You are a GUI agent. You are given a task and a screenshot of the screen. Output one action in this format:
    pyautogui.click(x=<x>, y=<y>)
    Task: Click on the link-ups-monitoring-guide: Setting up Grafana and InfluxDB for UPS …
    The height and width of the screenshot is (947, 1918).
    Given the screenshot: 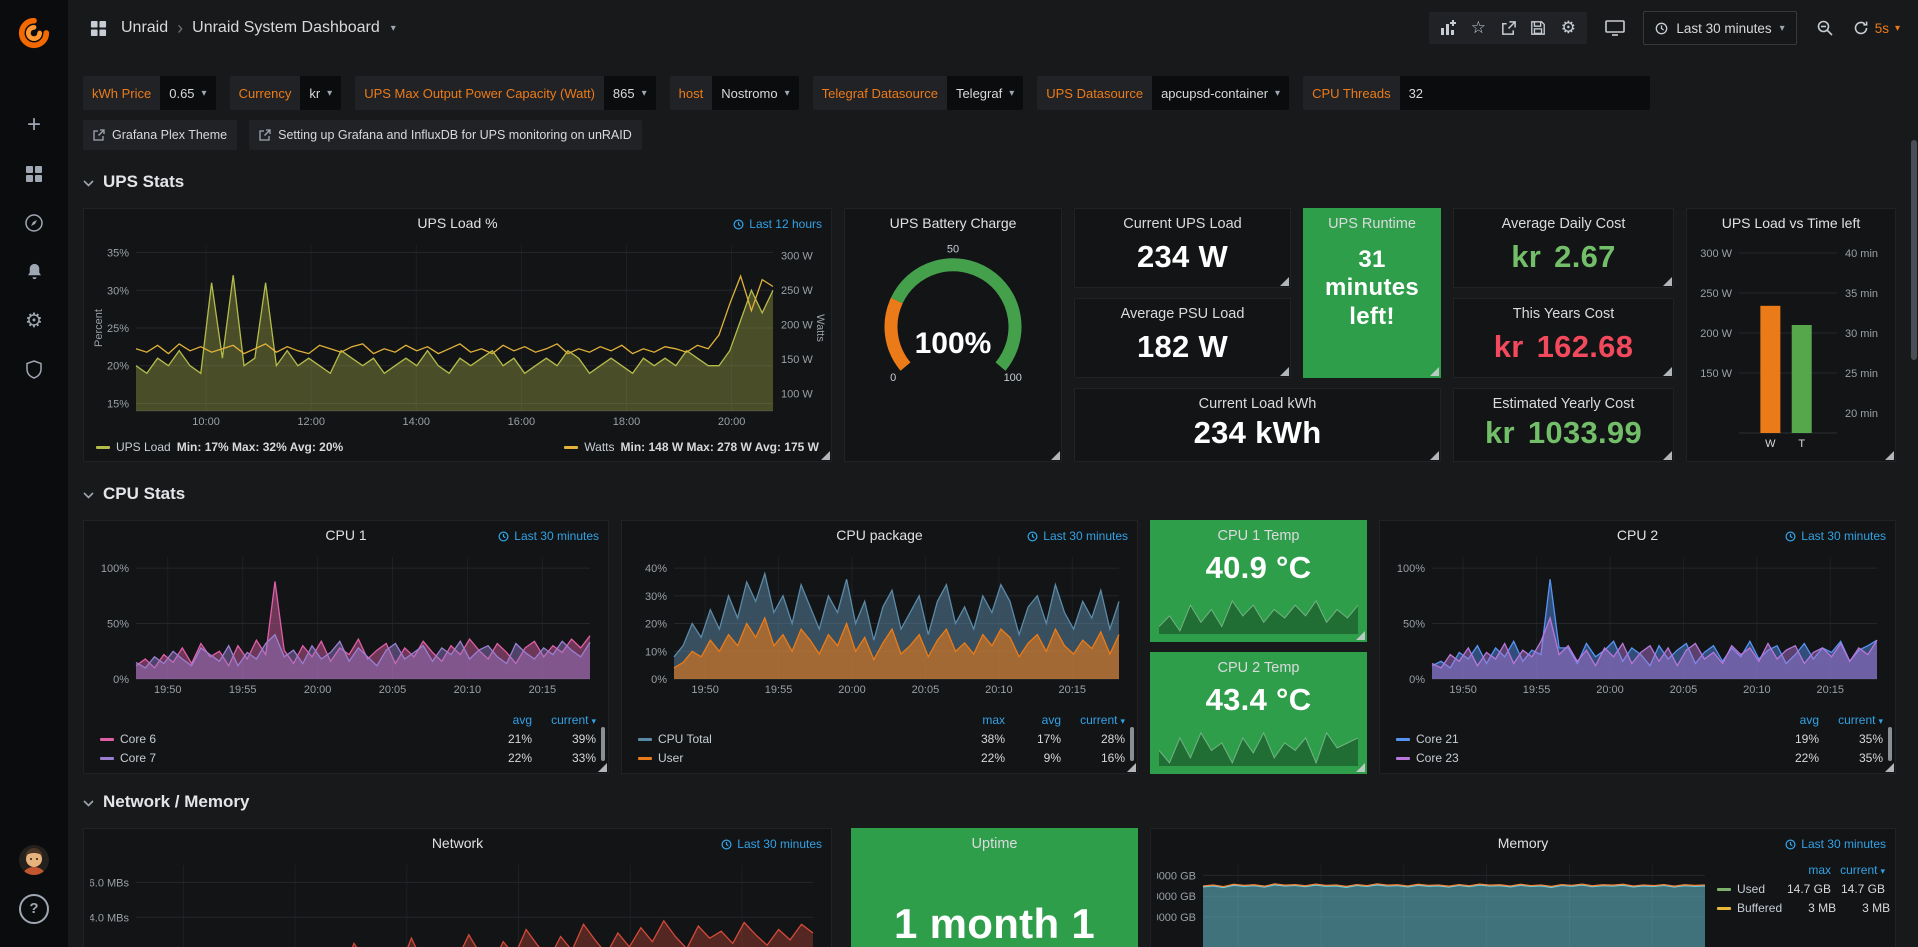 What is the action you would take?
    pyautogui.click(x=445, y=135)
    